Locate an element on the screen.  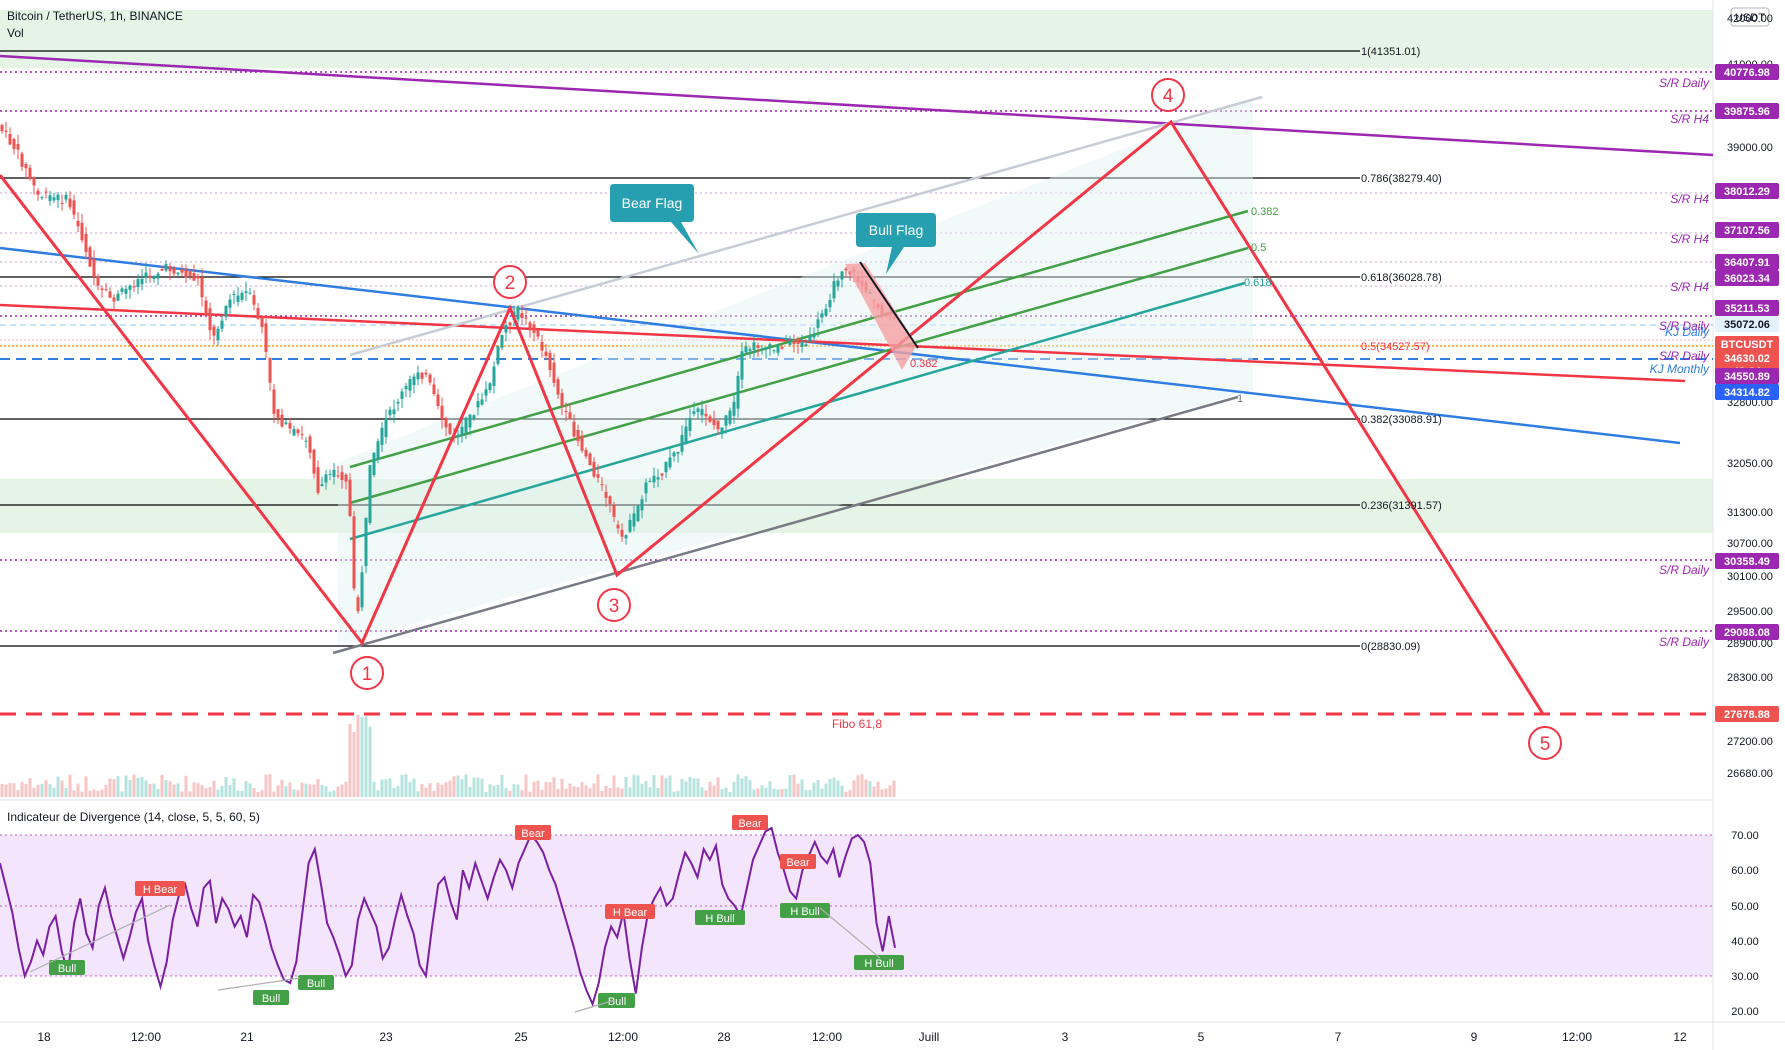
svg-text: H Bear is located at coordinates (160, 890).